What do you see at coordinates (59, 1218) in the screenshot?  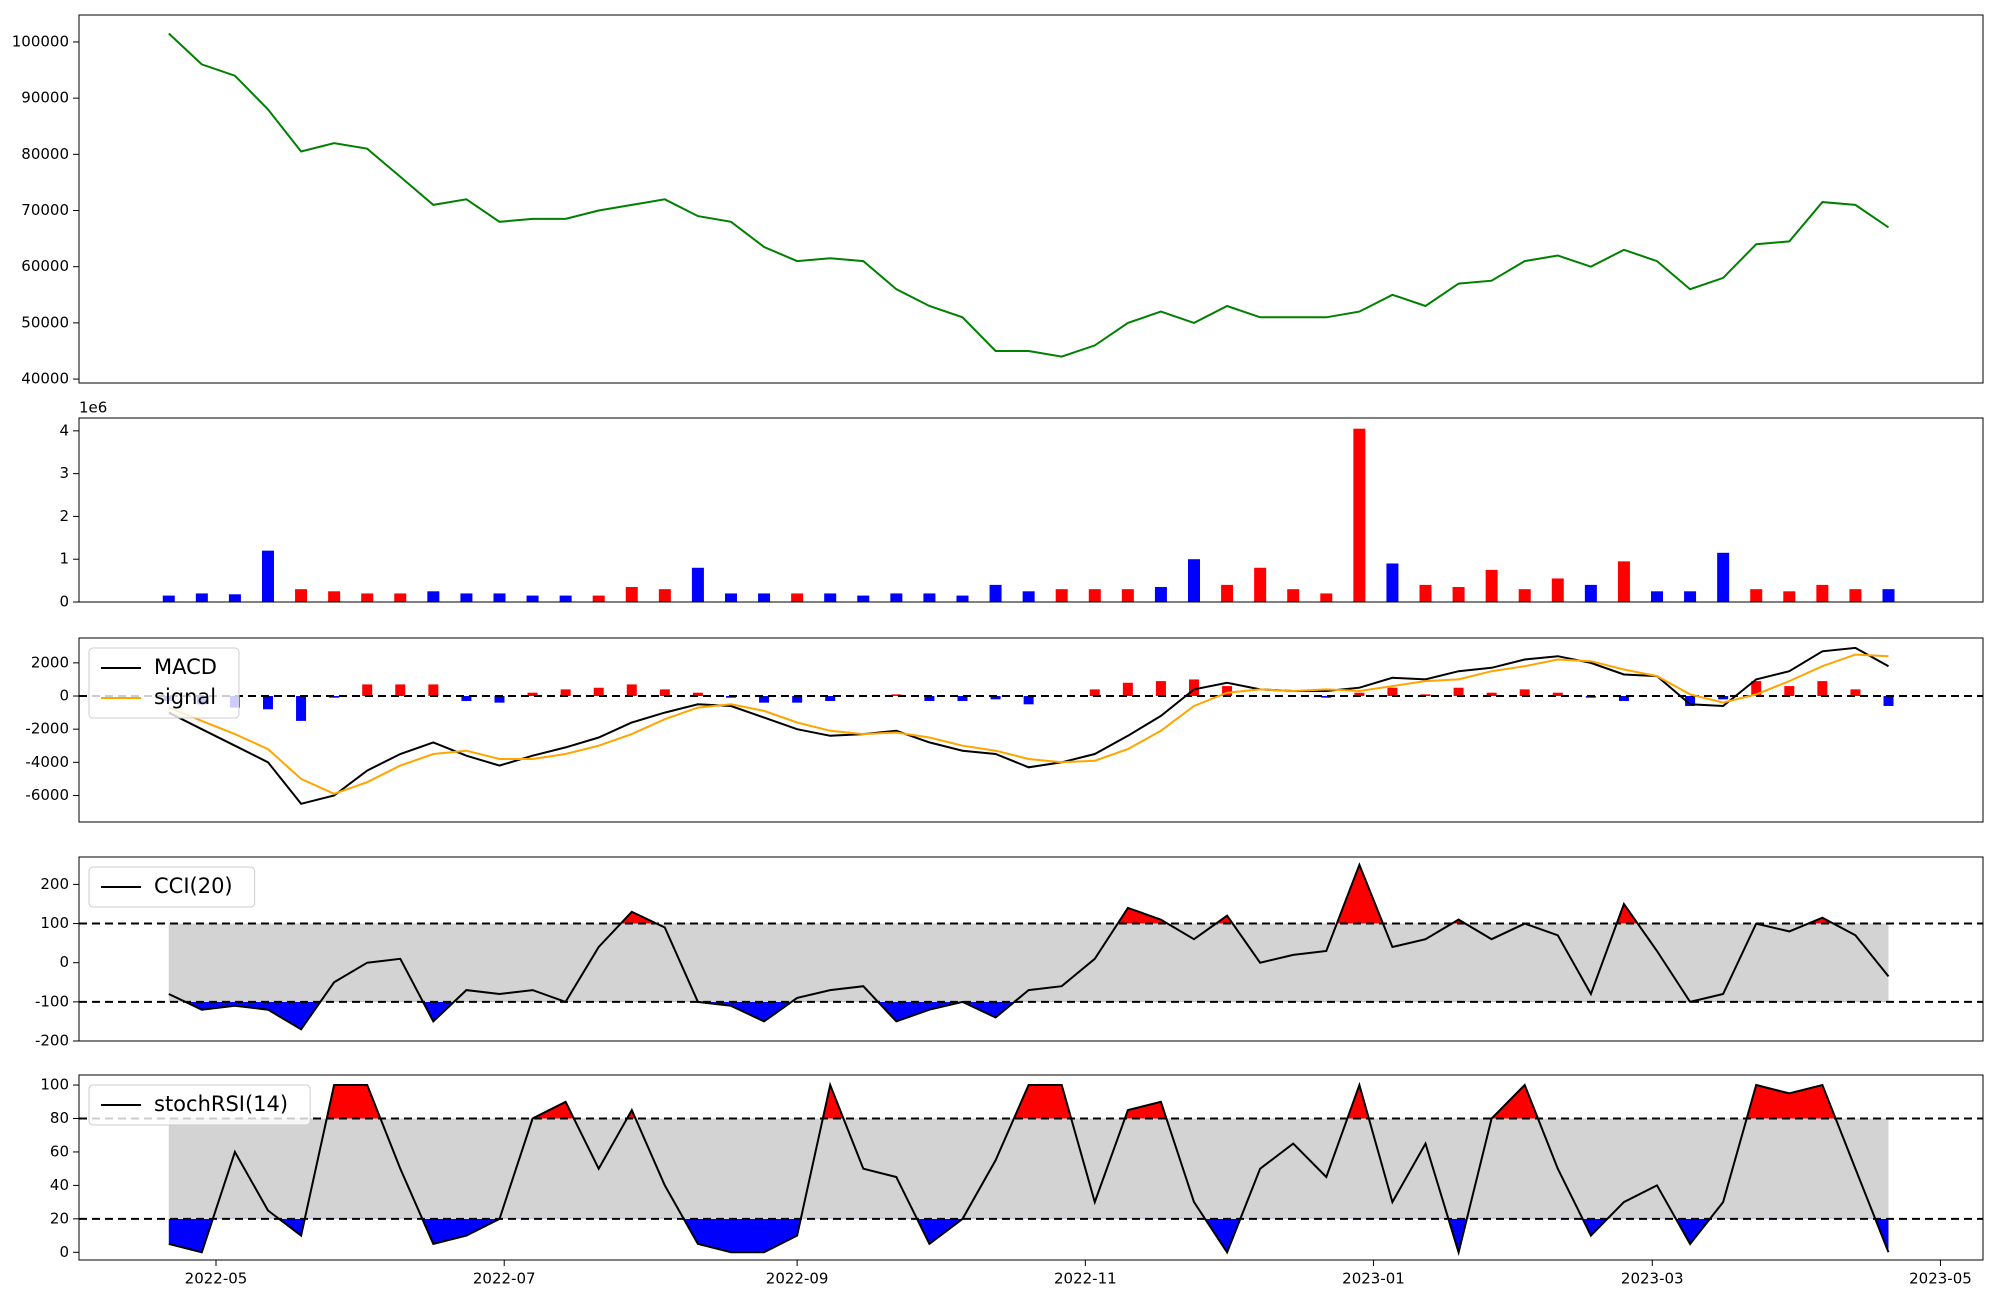 I see `y-tick-label: 20` at bounding box center [59, 1218].